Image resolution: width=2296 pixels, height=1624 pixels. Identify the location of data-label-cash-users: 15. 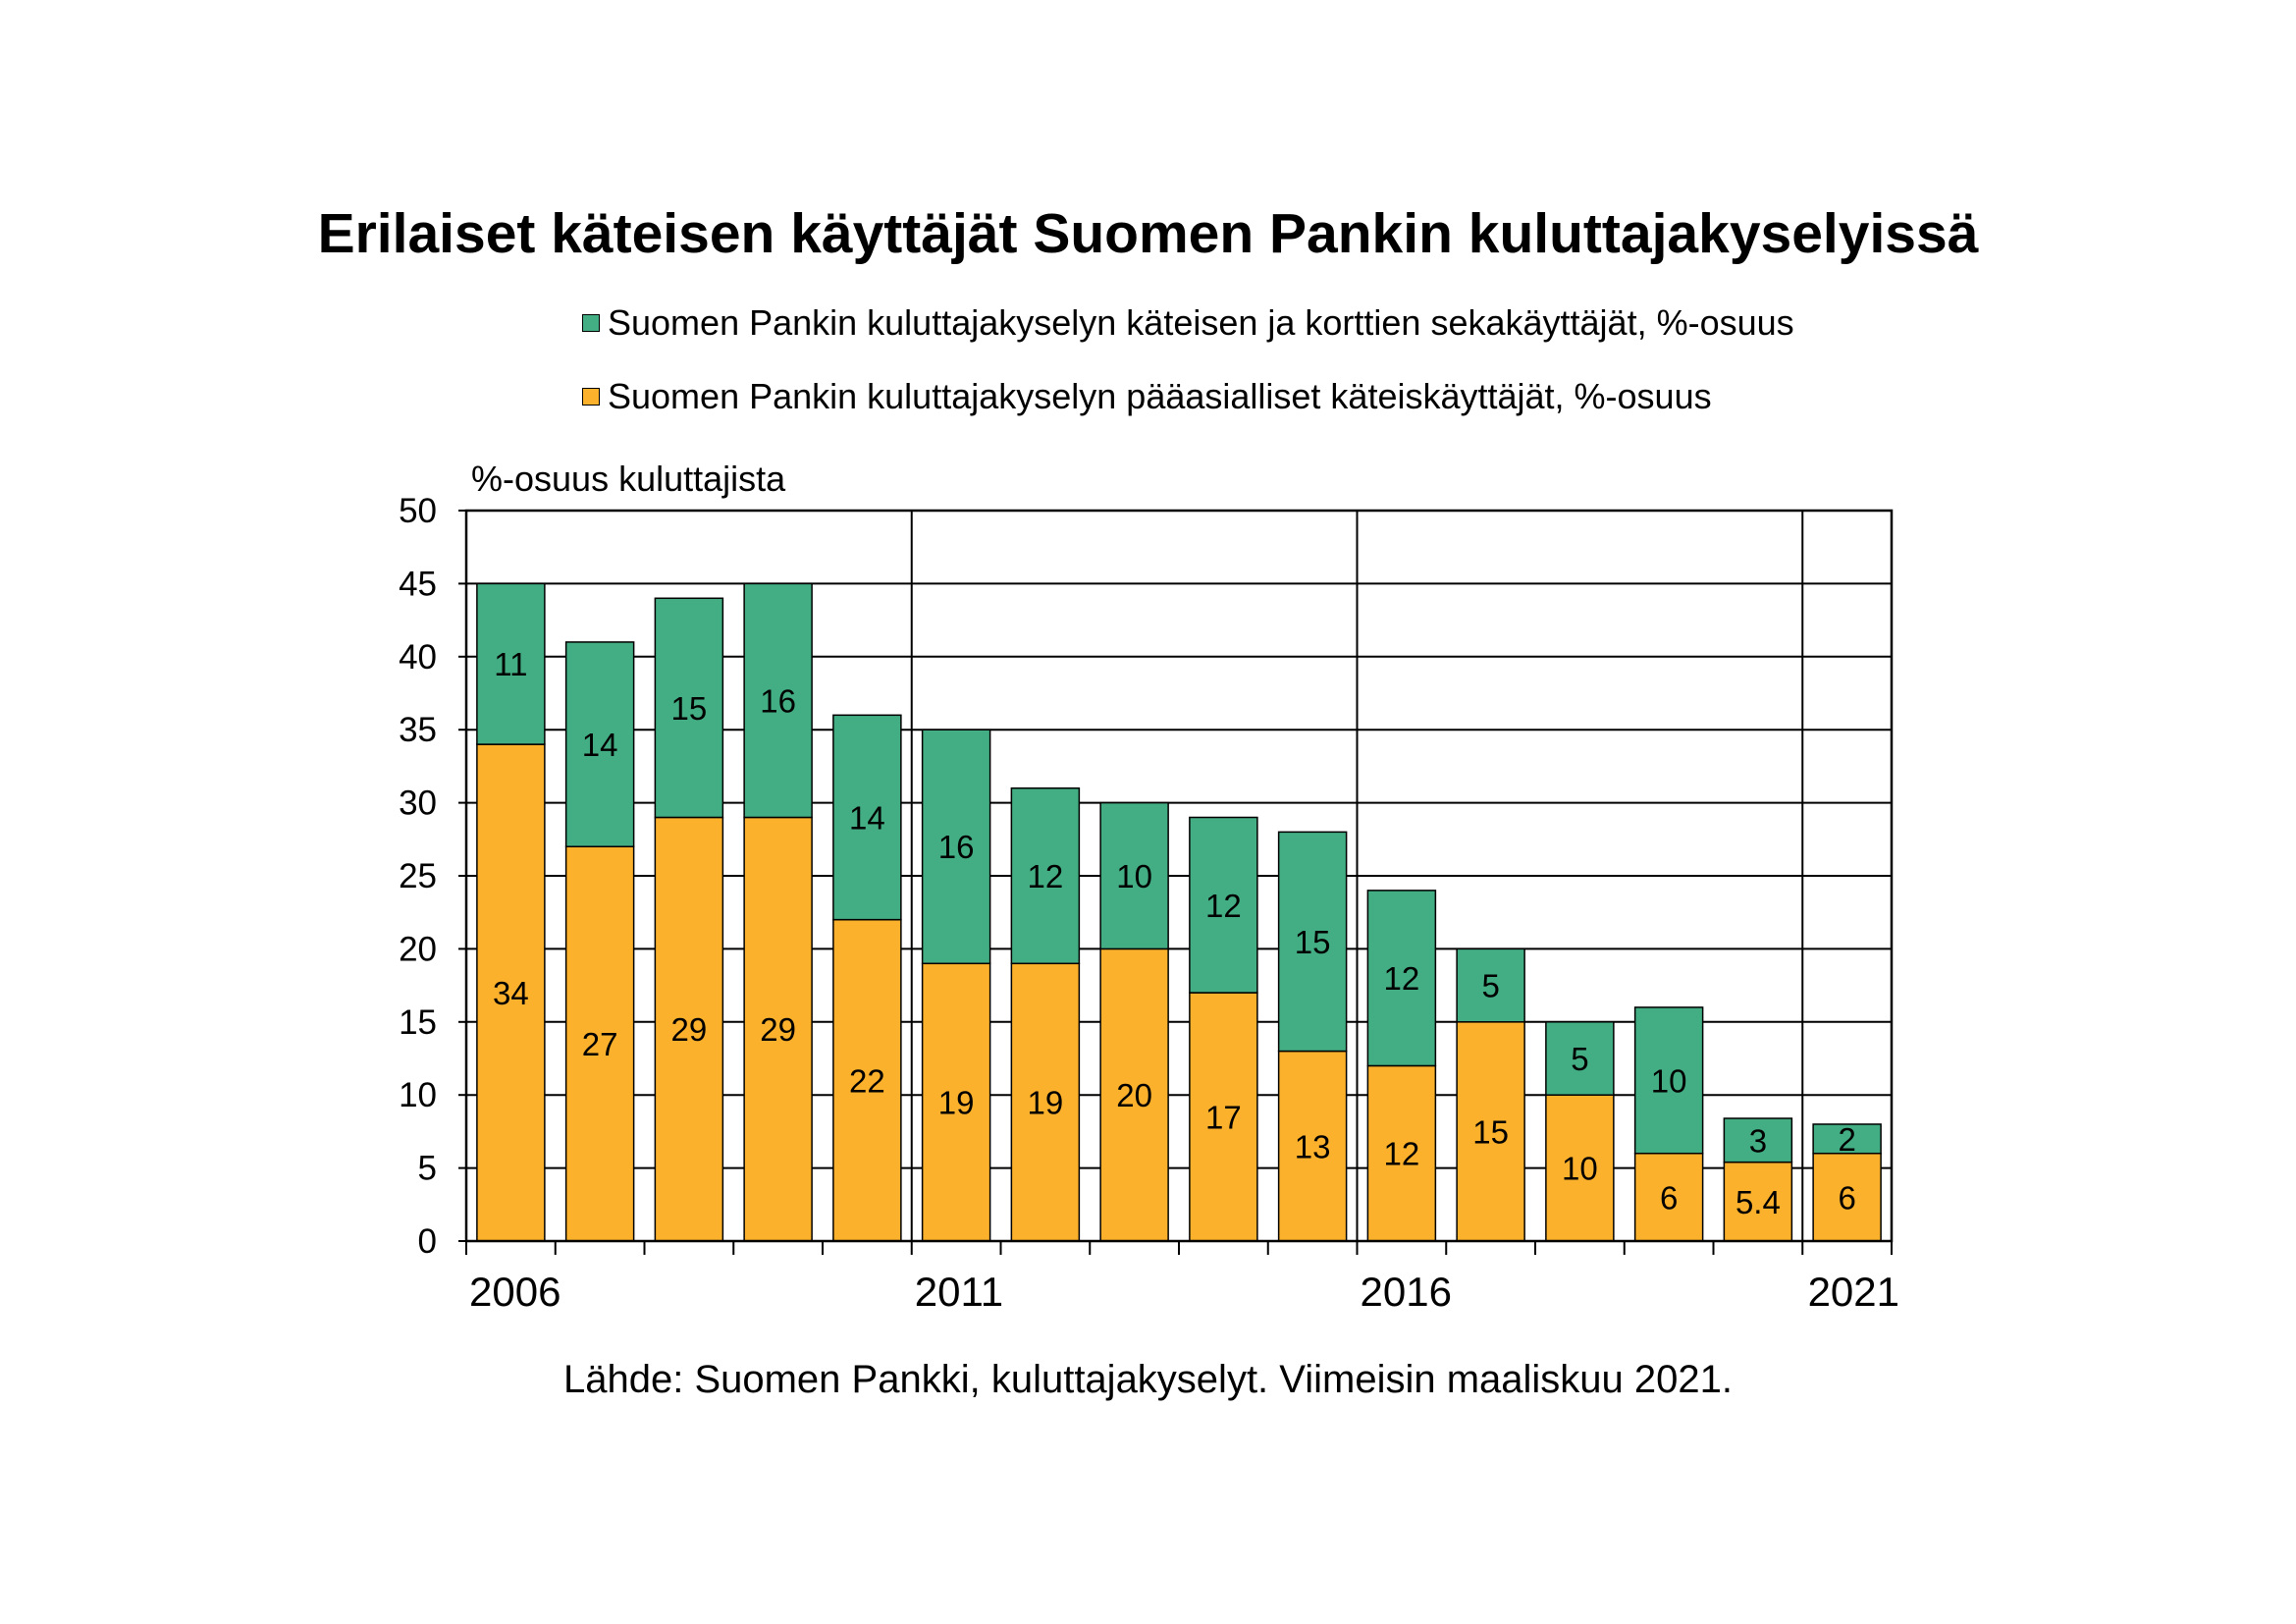
(1490, 1131).